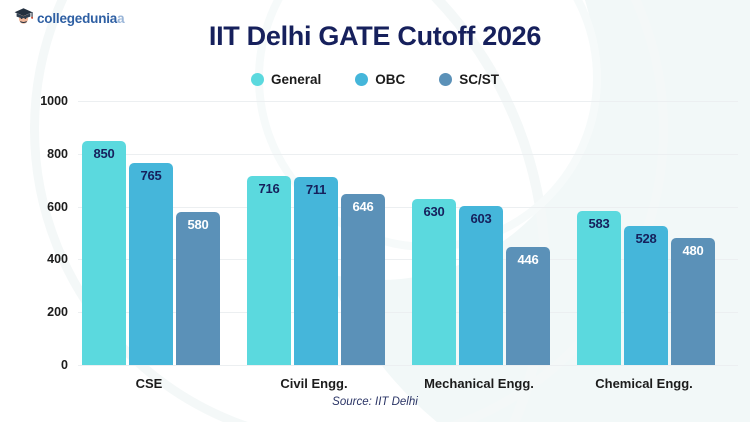 The height and width of the screenshot is (422, 750). I want to click on legend-label-scst: SC/ST, so click(479, 79).